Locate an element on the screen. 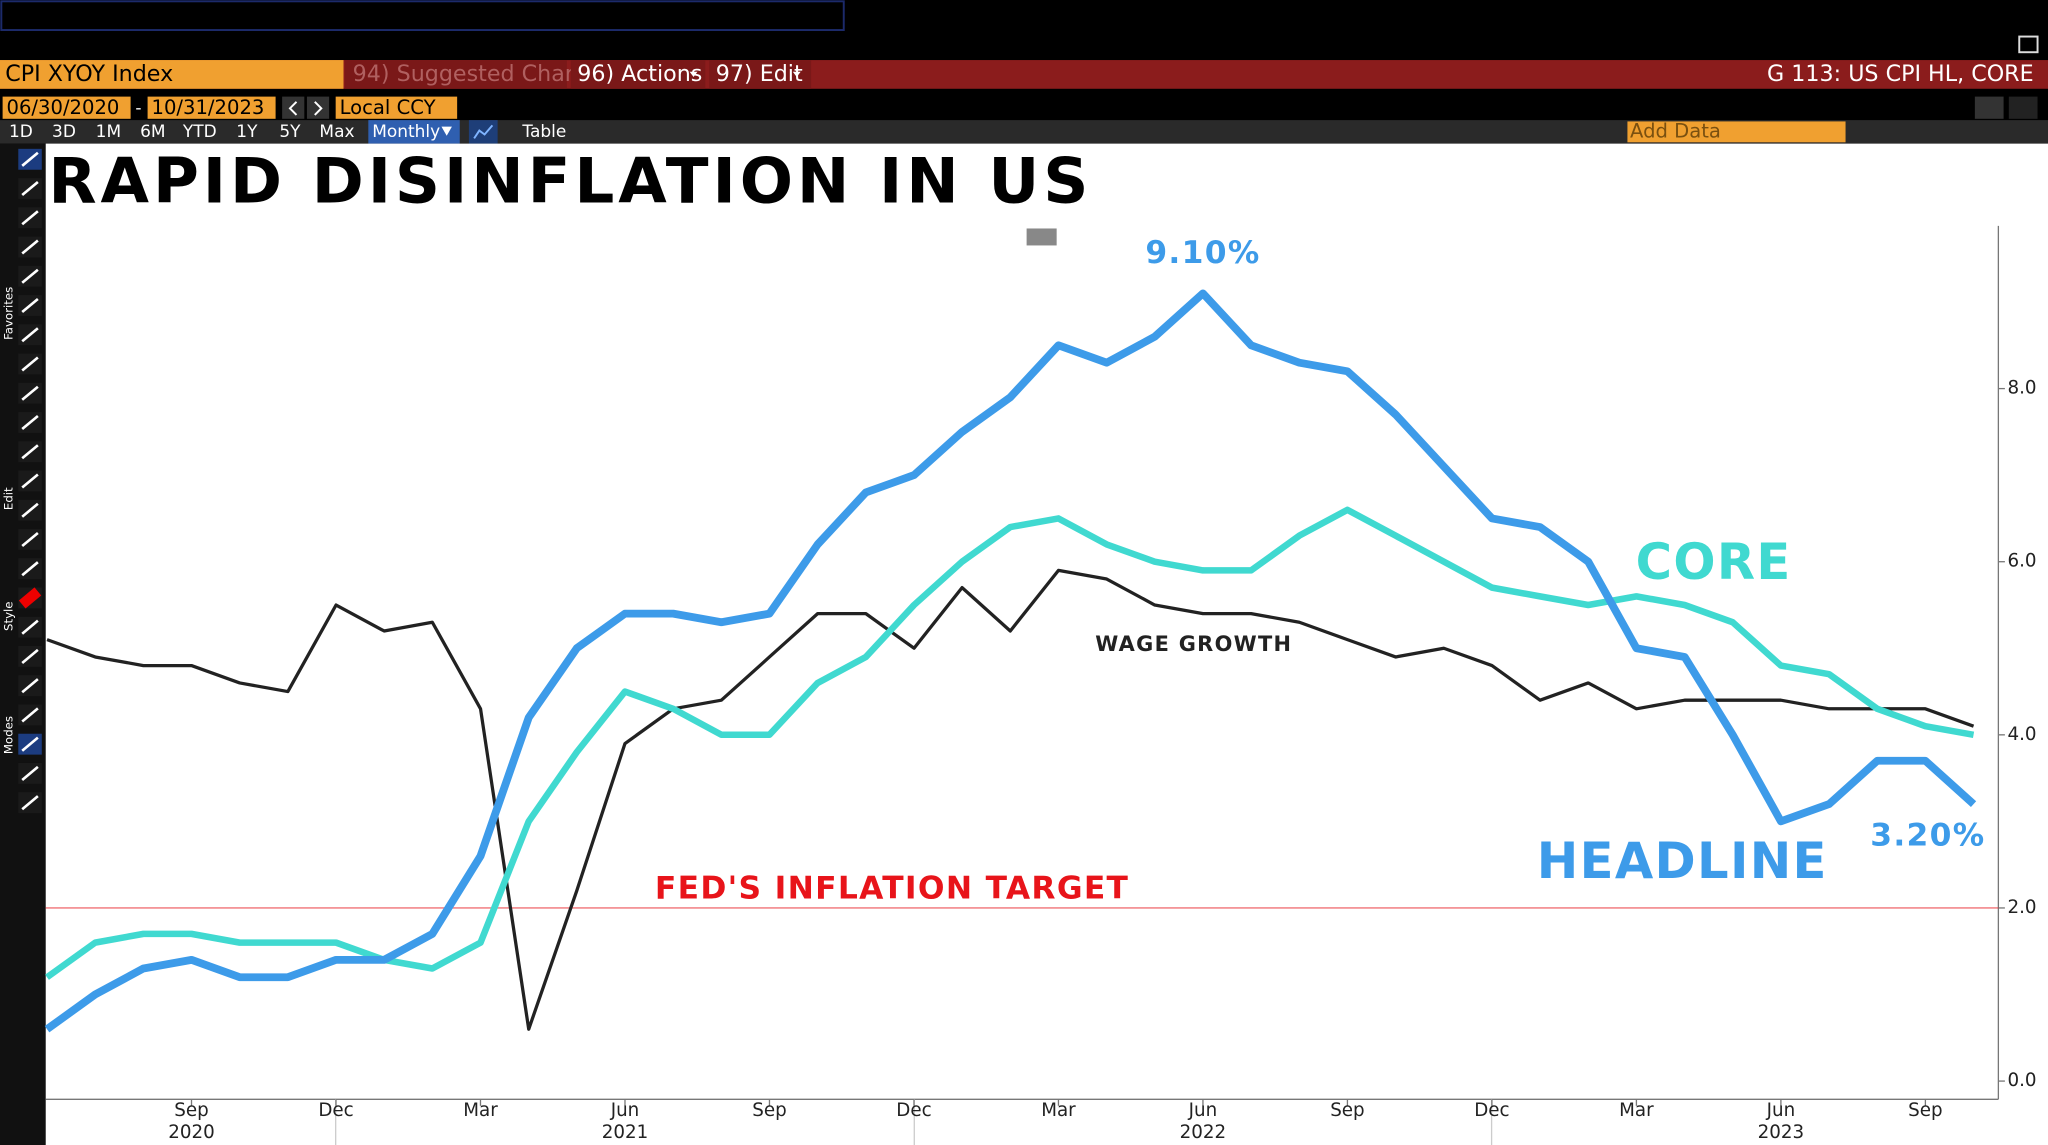 This screenshot has height=1145, width=2048. currency-field is located at coordinates (396, 107).